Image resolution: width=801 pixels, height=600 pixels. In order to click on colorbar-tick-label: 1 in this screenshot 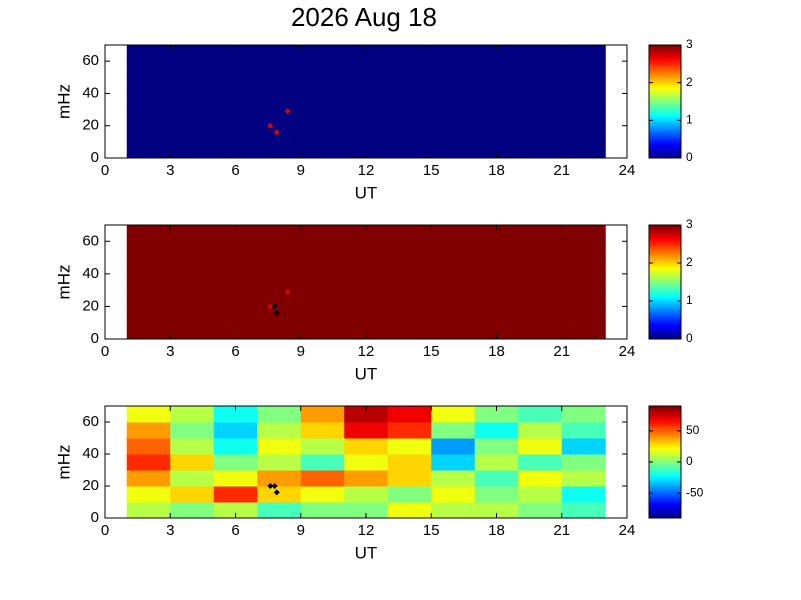, I will do `click(689, 300)`.